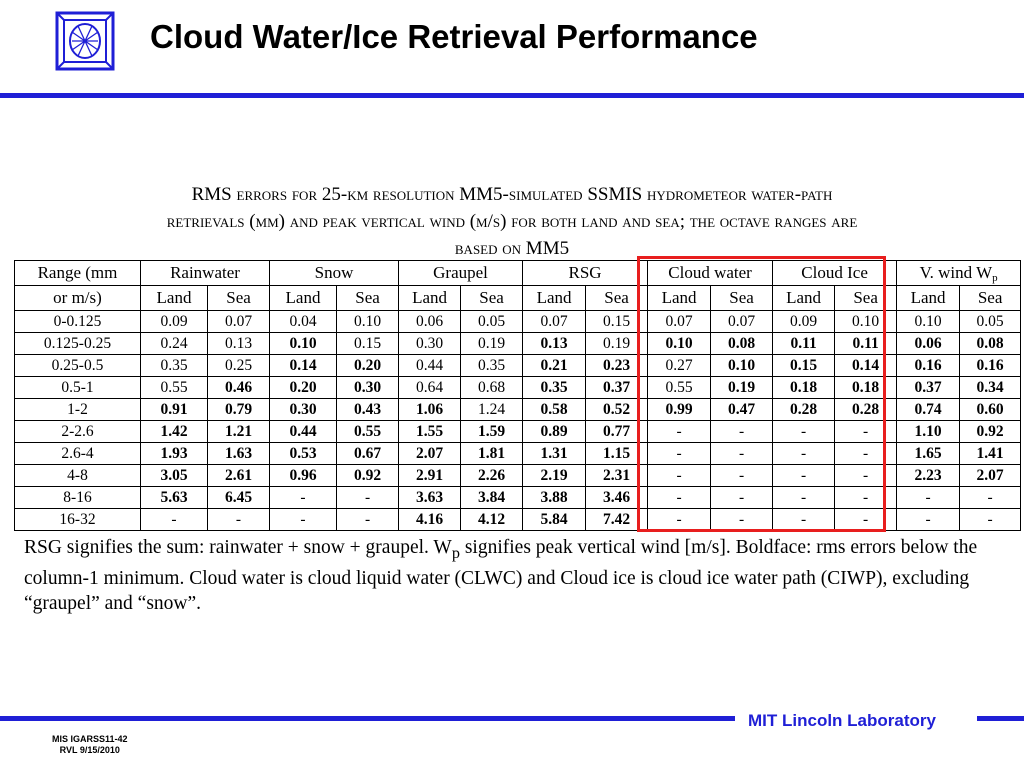  What do you see at coordinates (545, 248) in the screenshot?
I see `caption-text: MM5` at bounding box center [545, 248].